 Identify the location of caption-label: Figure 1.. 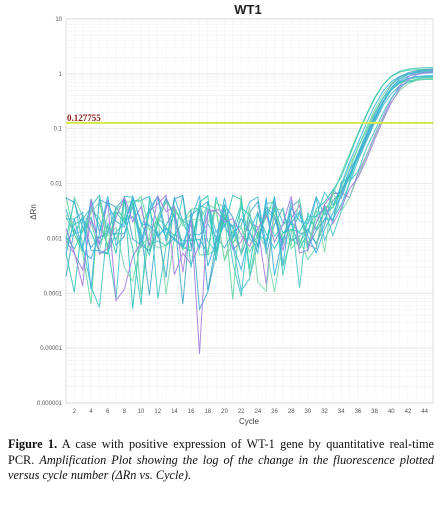
(33, 444).